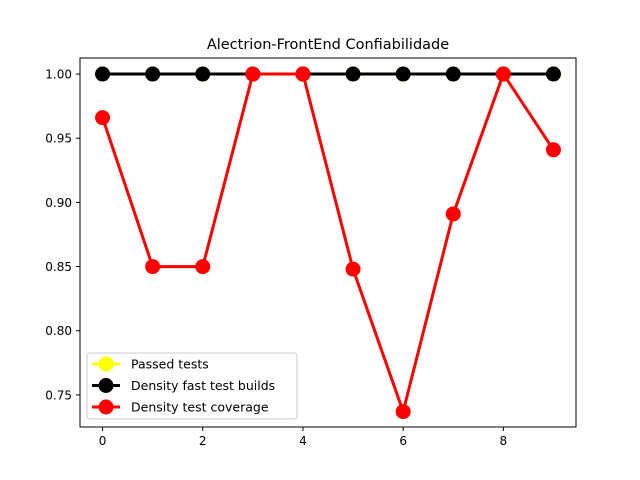 The height and width of the screenshot is (480, 640). Describe the element at coordinates (58, 75) in the screenshot. I see `y-tick-label-5: 1.00` at that location.